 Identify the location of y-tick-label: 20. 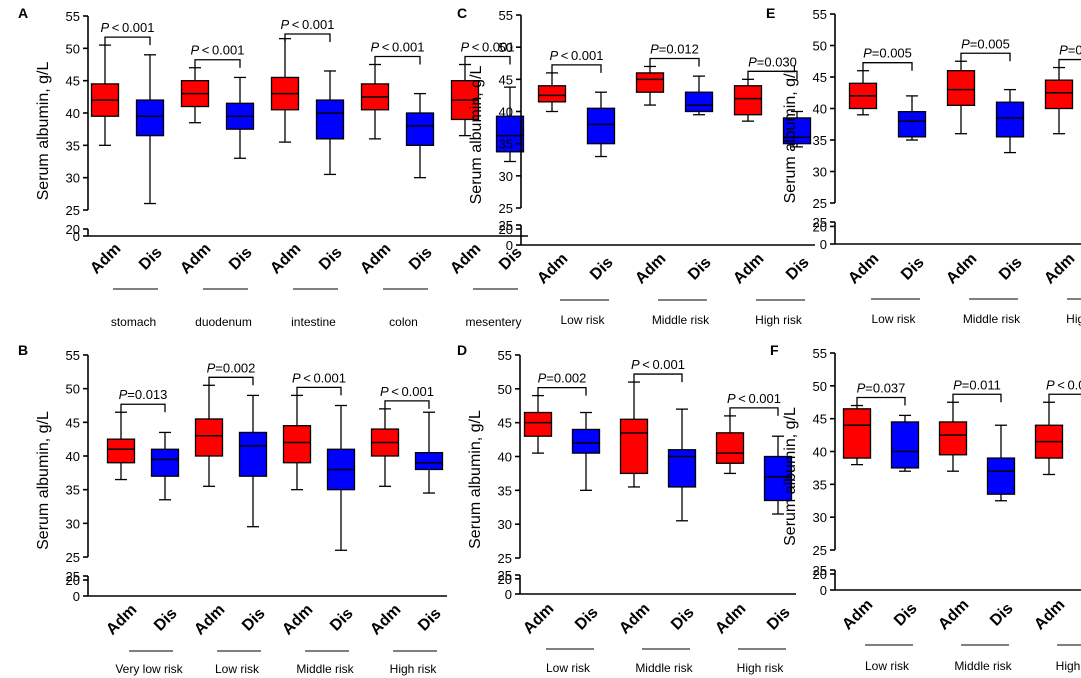
(820, 226).